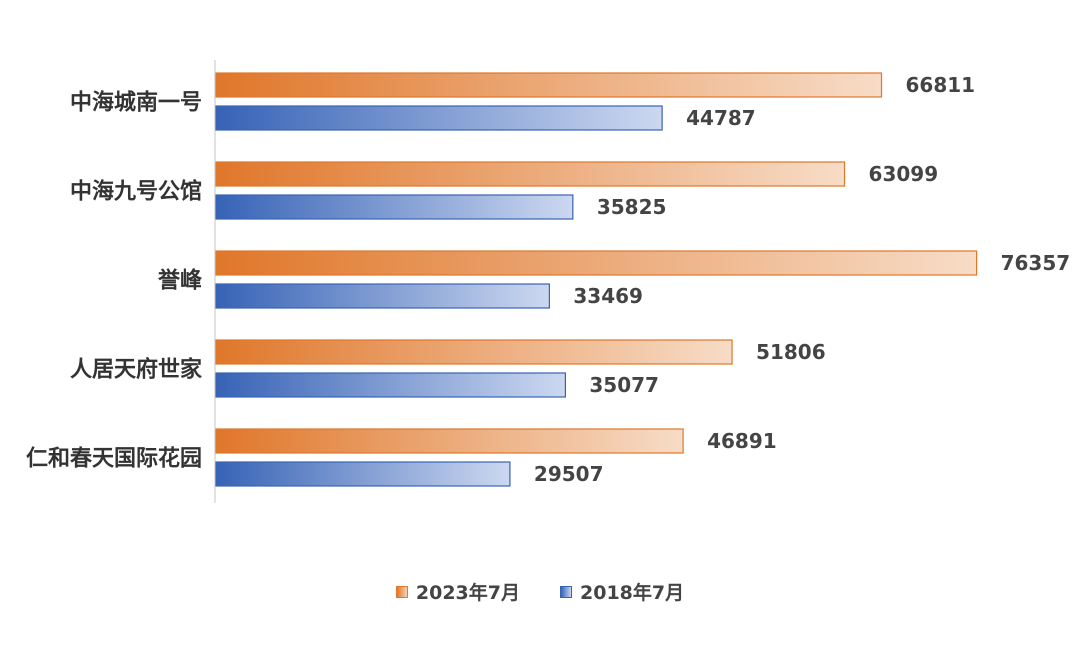 The image size is (1080, 656). Describe the element at coordinates (941, 85) in the screenshot. I see `value-label-2023-0: 66811` at that location.